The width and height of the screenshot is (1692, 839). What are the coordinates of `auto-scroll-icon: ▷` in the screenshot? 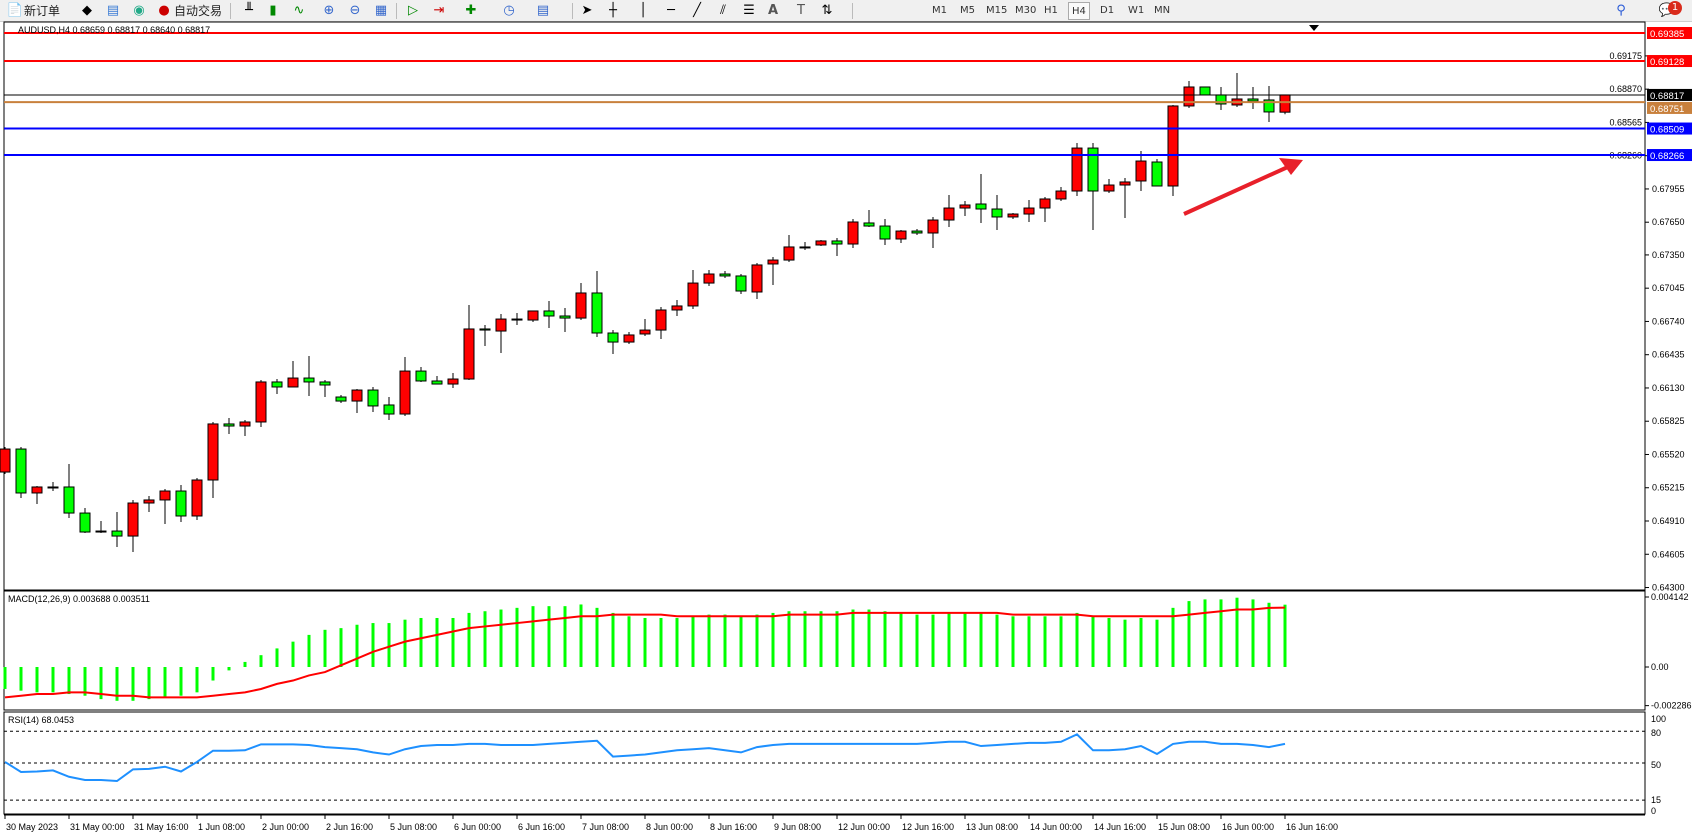 It's located at (413, 10).